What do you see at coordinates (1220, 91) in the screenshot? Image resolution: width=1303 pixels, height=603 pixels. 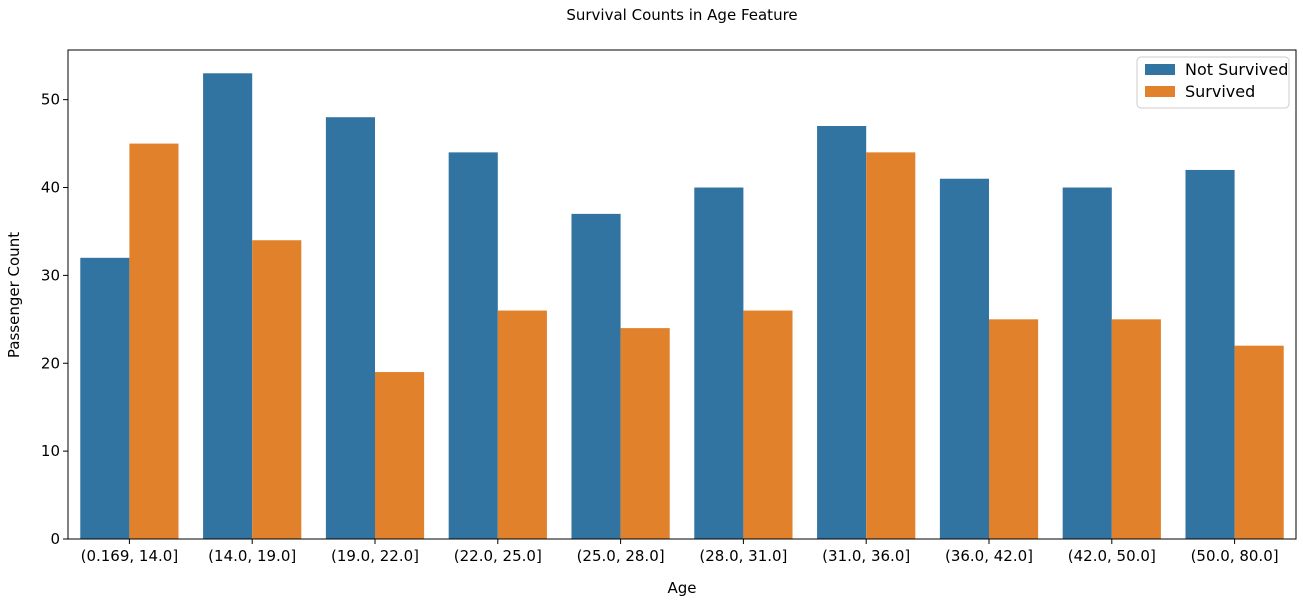 I see `legend-label-survived: Survived` at bounding box center [1220, 91].